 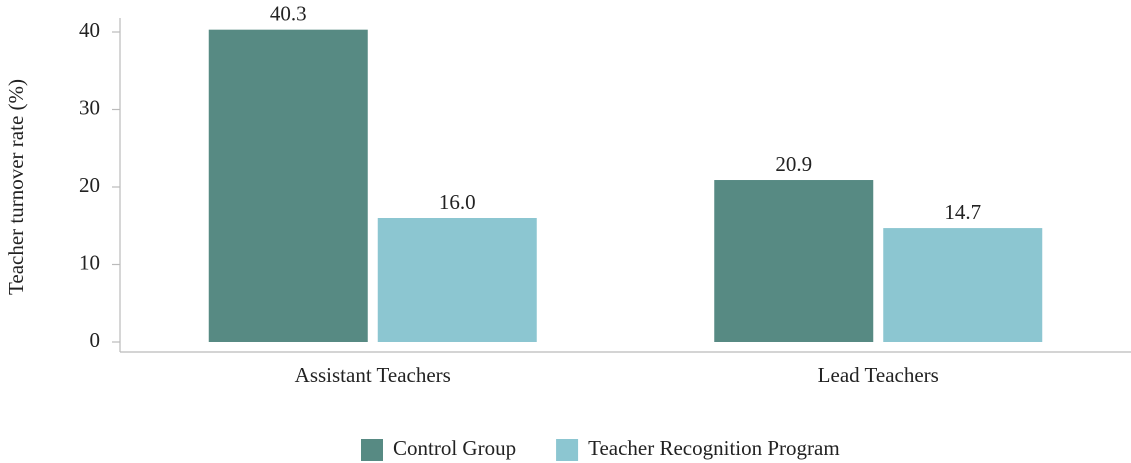 I want to click on value-label: 14.7, so click(x=962, y=212).